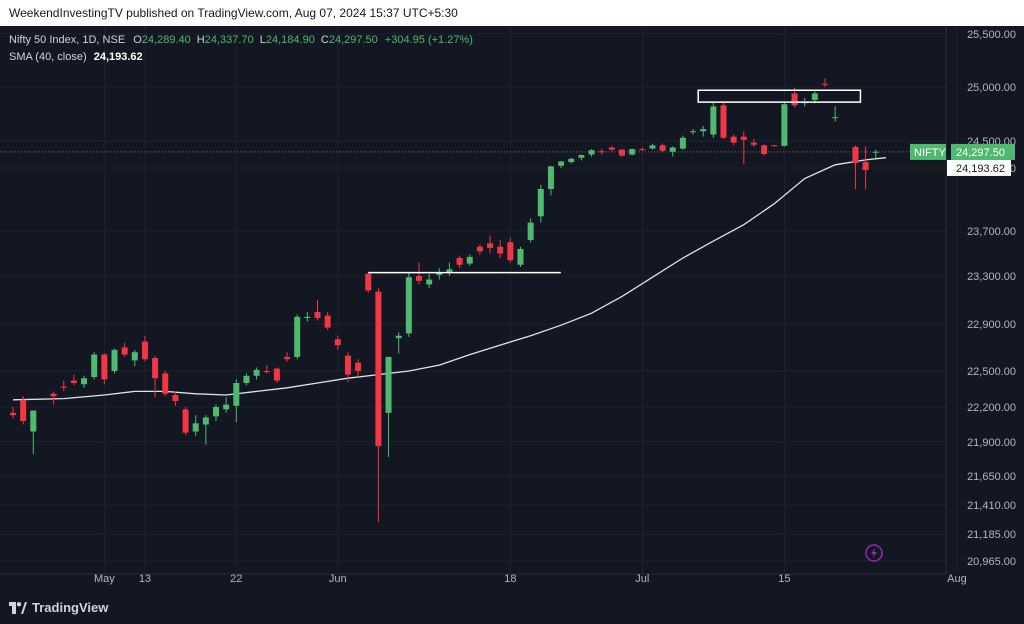 The height and width of the screenshot is (624, 1024). I want to click on tradingview-logo: TradingView, so click(58, 607).